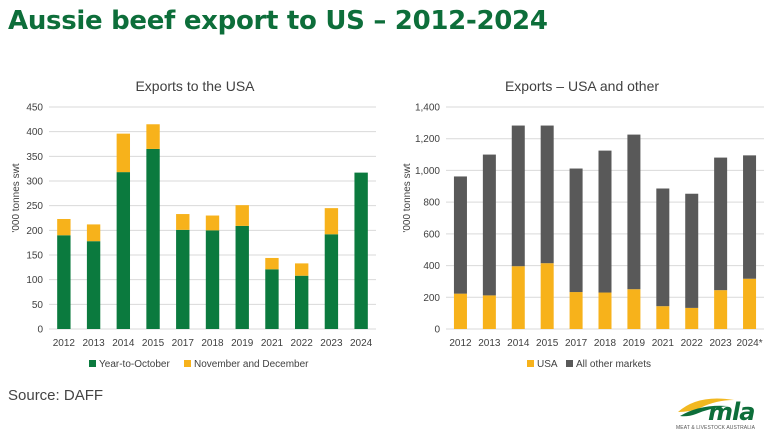 This screenshot has width=768, height=435. What do you see at coordinates (301, 269) in the screenshot?
I see `bar-november-and-december-2022` at bounding box center [301, 269].